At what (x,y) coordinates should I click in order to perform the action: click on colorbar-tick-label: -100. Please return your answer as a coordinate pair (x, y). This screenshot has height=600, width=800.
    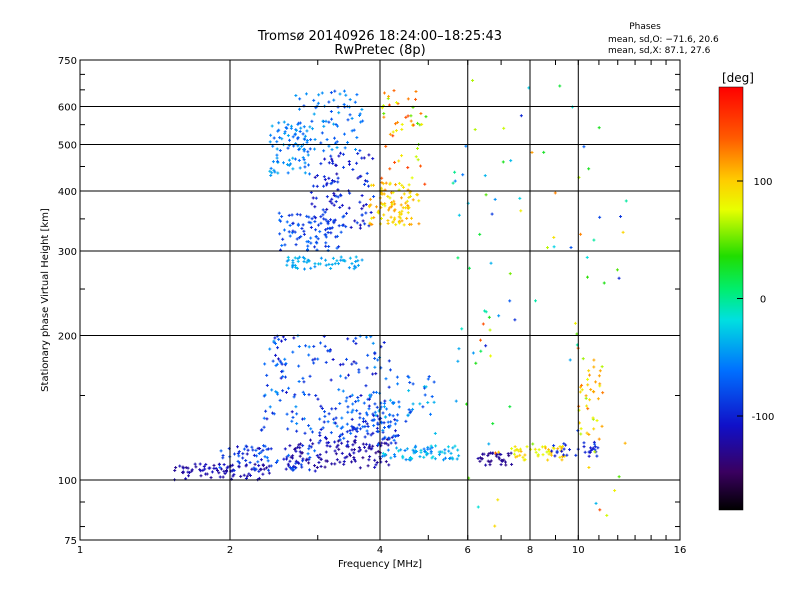
    Looking at the image, I should click on (763, 417).